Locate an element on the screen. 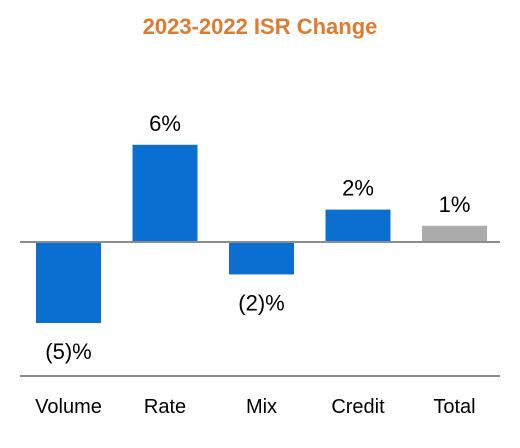 The width and height of the screenshot is (520, 448). x-tick-label-mix: Mix is located at coordinates (261, 407).